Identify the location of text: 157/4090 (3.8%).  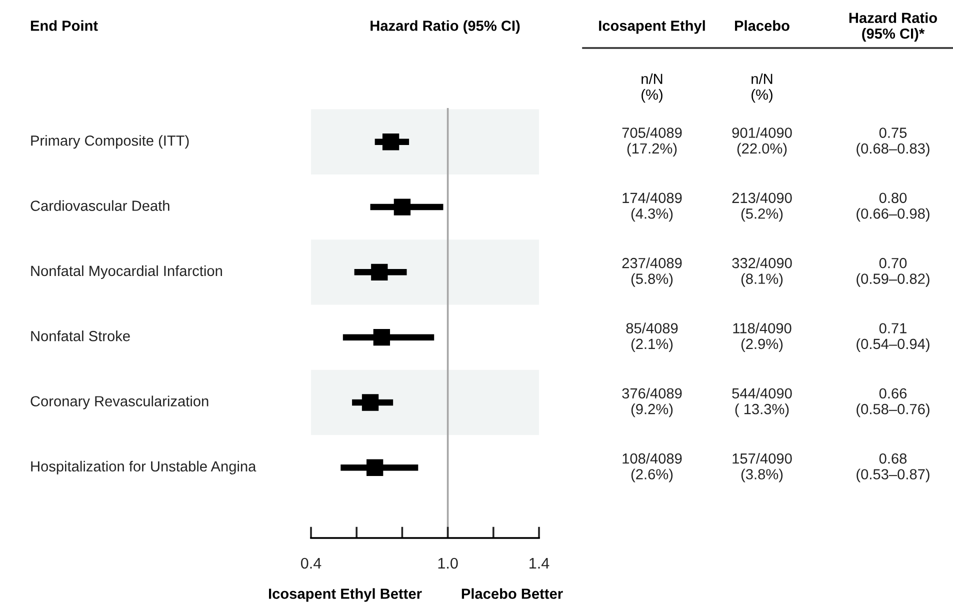
(762, 467).